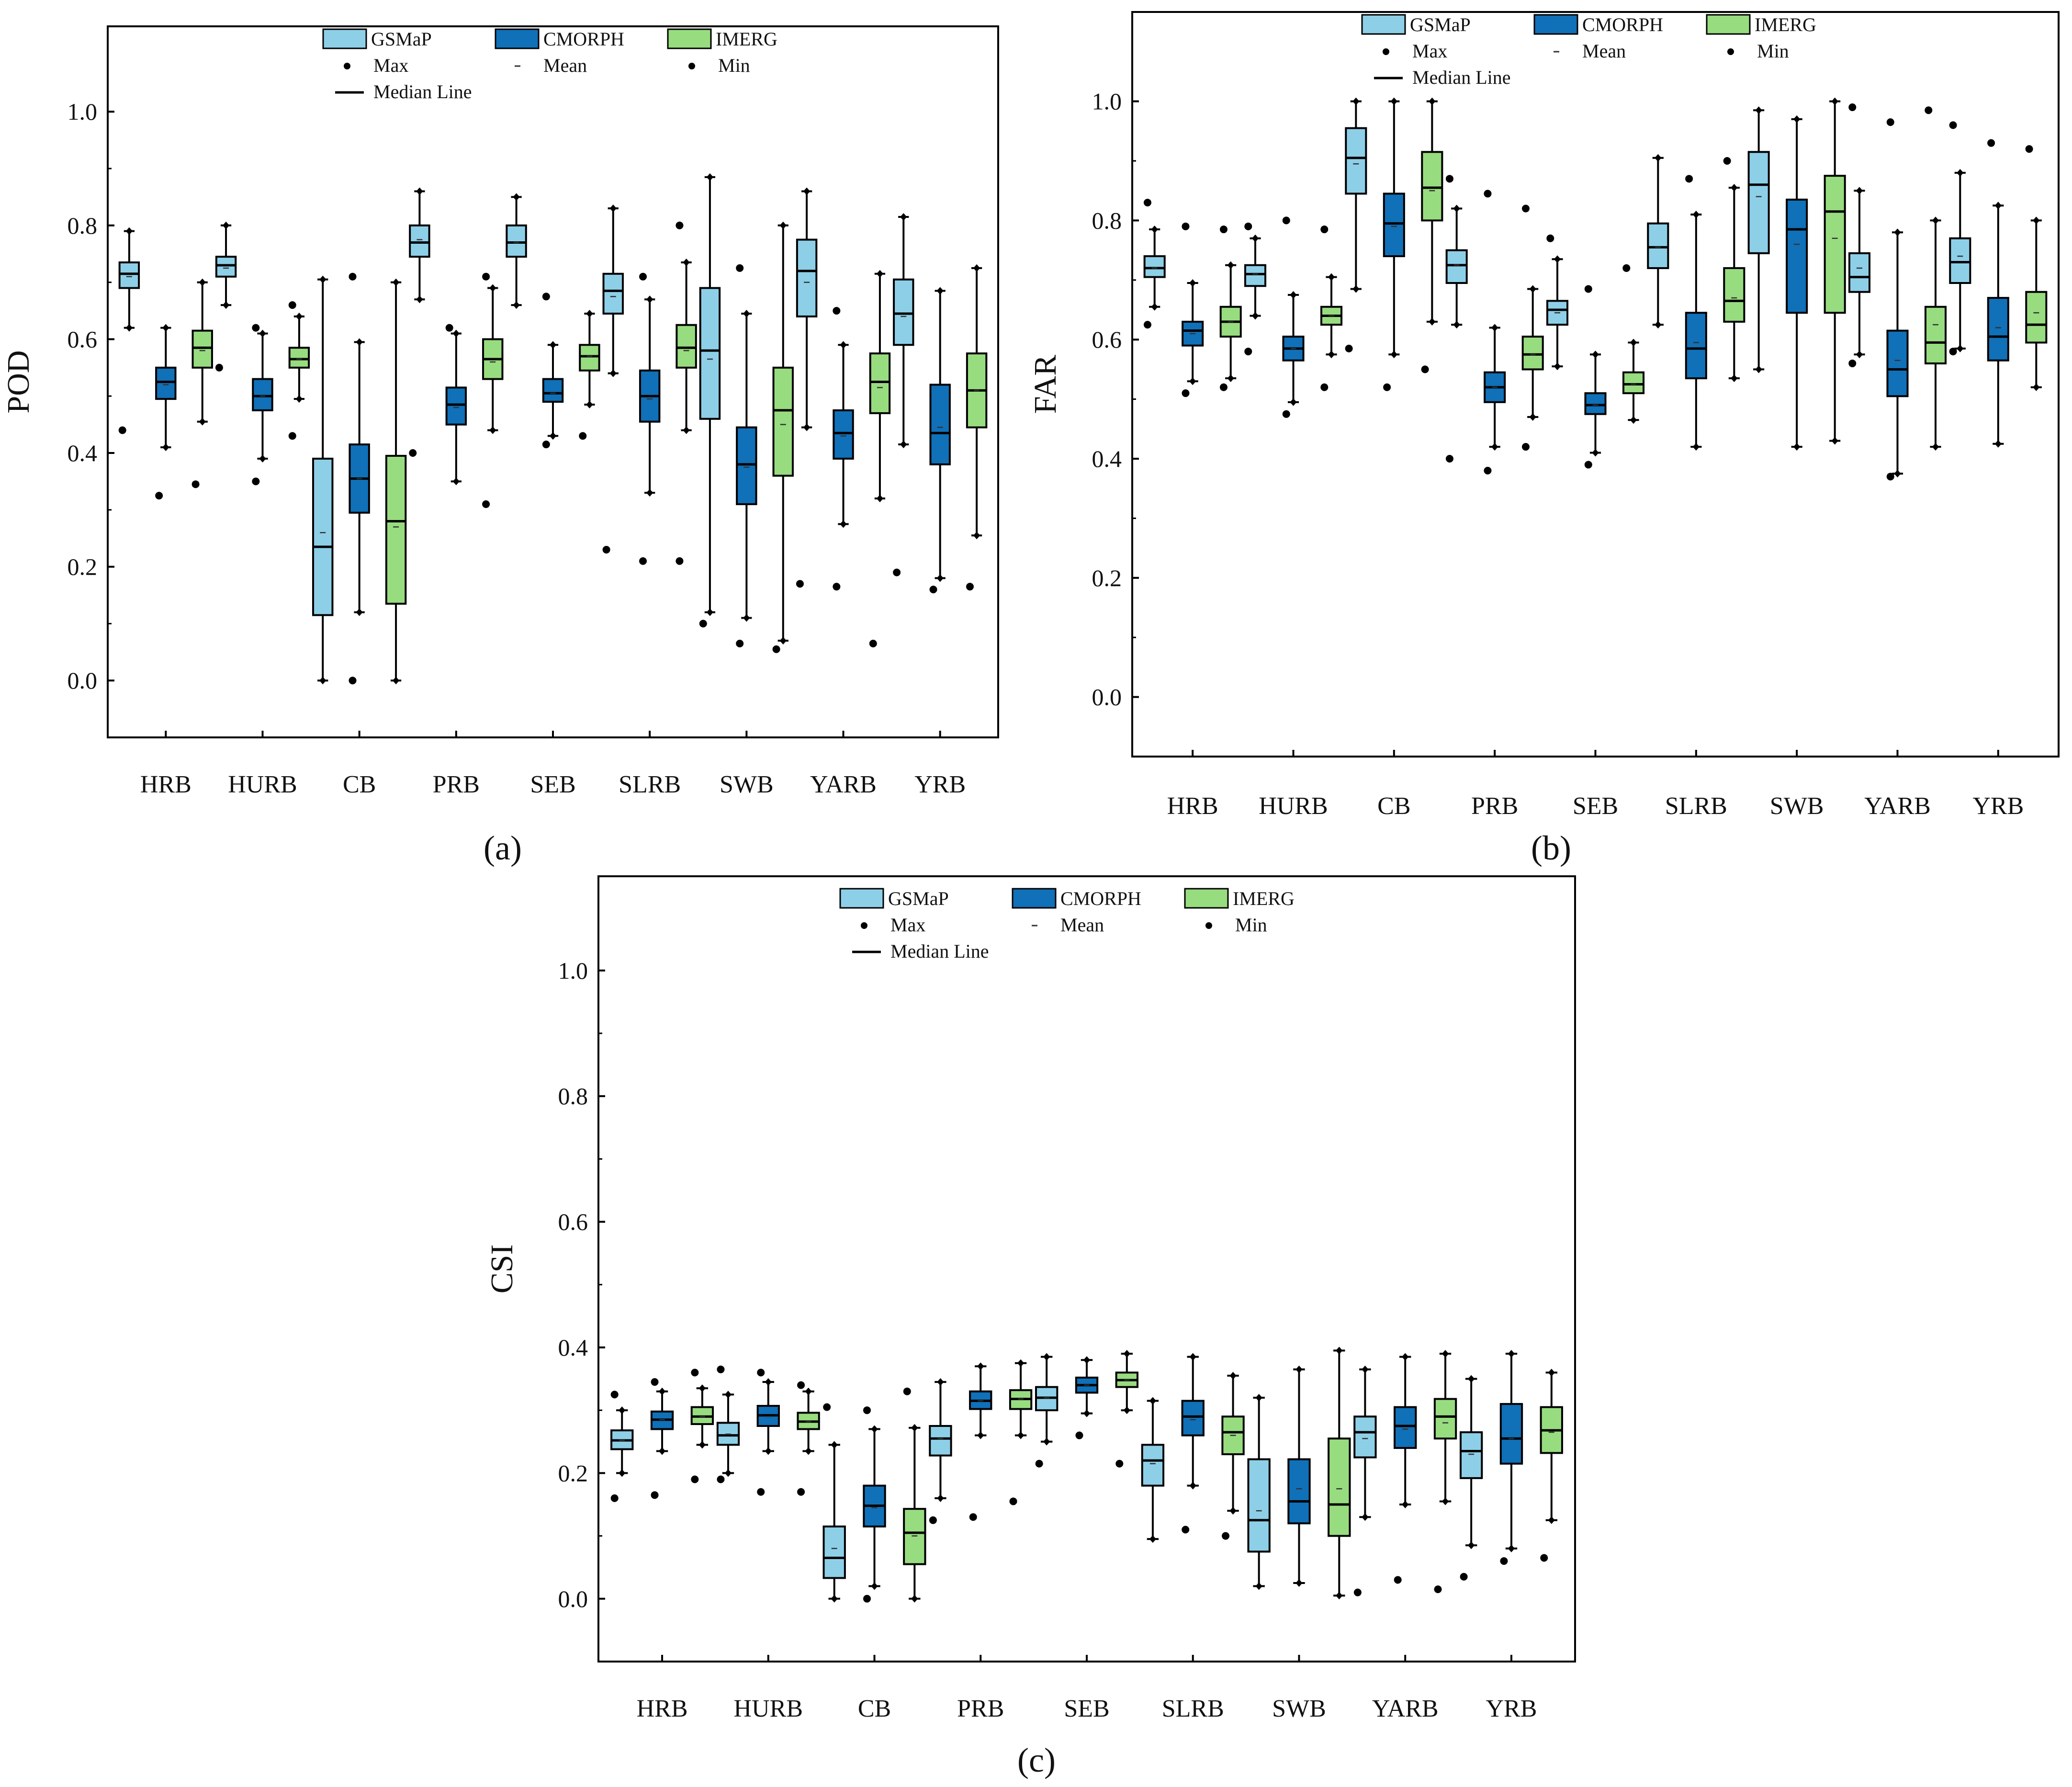 Image resolution: width=2072 pixels, height=1787 pixels. Describe the element at coordinates (1264, 899) in the screenshot. I see `legend-label-imerg: IMERG` at that location.